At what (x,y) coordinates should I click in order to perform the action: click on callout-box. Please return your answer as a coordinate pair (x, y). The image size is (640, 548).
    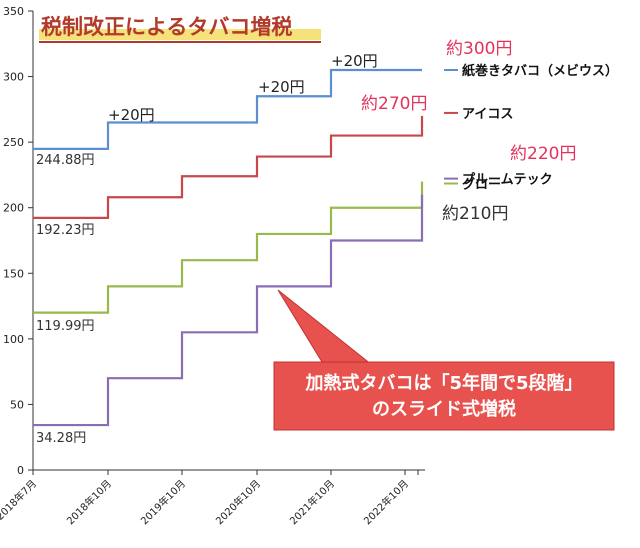
    Looking at the image, I should click on (444, 396).